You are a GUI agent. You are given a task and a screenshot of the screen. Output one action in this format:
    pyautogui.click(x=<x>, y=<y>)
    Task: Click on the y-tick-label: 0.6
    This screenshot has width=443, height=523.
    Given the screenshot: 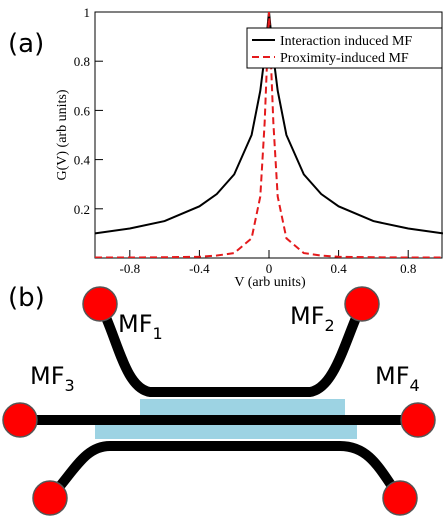 What is the action you would take?
    pyautogui.click(x=82, y=110)
    